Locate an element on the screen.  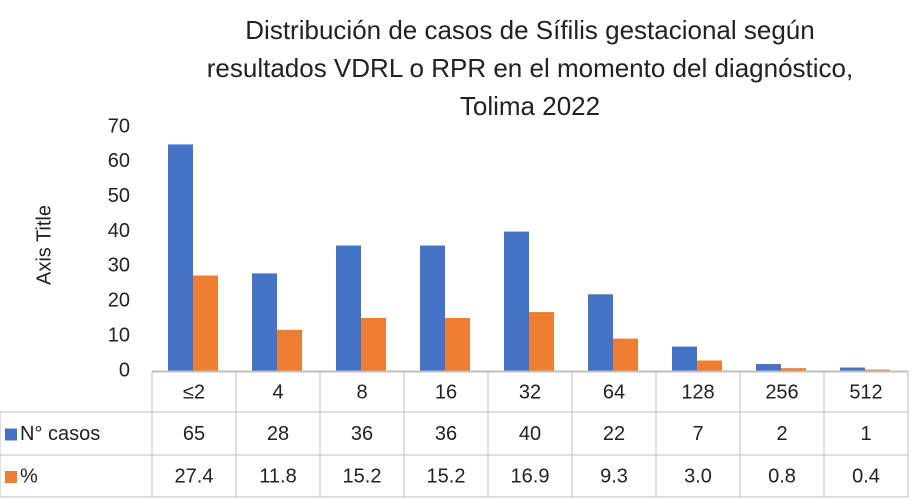
table-cell: 11.8 is located at coordinates (277, 476).